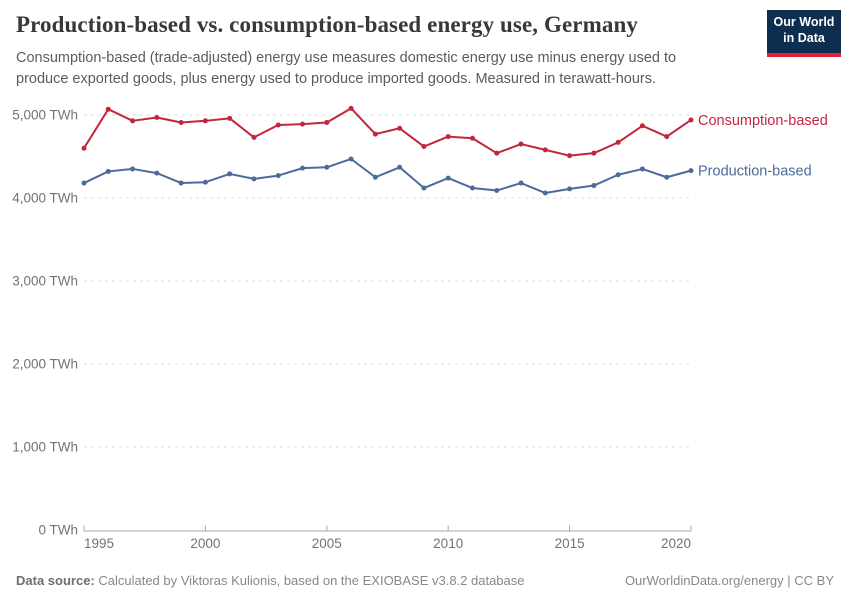  Describe the element at coordinates (497, 153) in the screenshot. I see `consumption-based-point-2012` at that location.